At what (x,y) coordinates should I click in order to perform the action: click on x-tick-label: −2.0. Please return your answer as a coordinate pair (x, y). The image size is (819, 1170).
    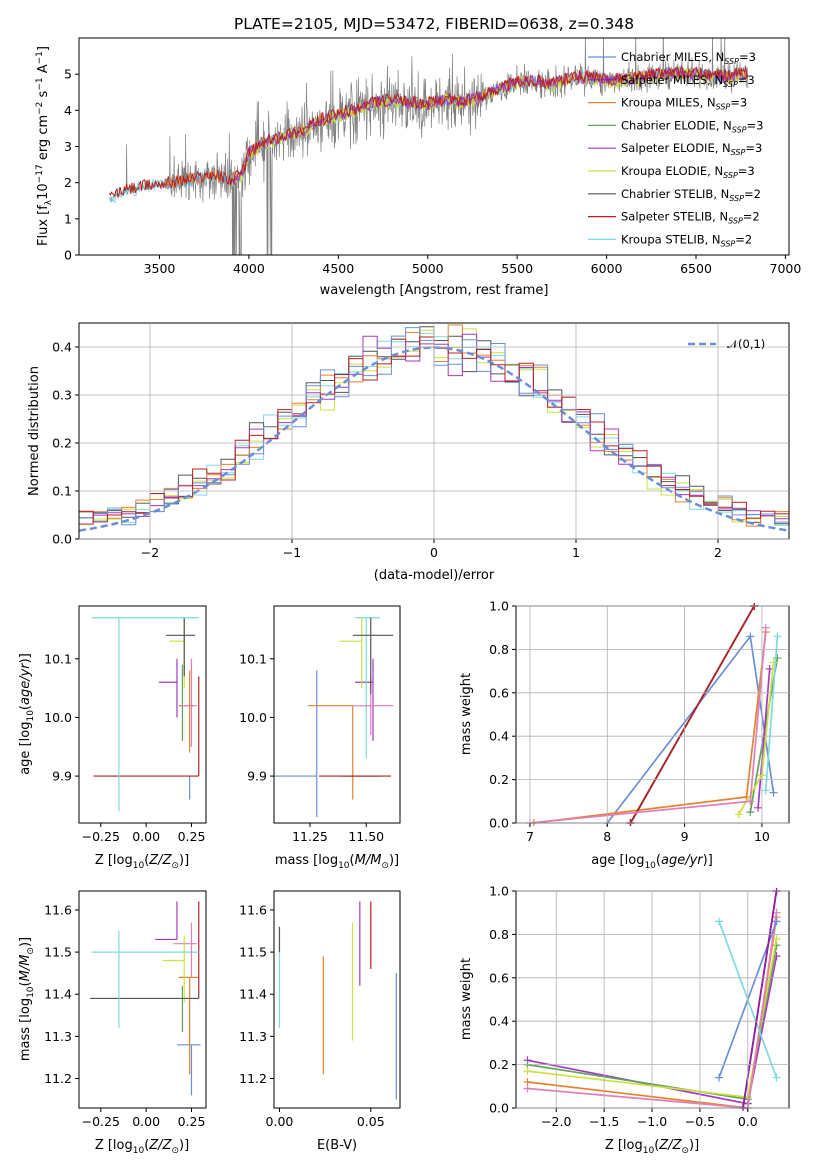
    Looking at the image, I should click on (556, 1121).